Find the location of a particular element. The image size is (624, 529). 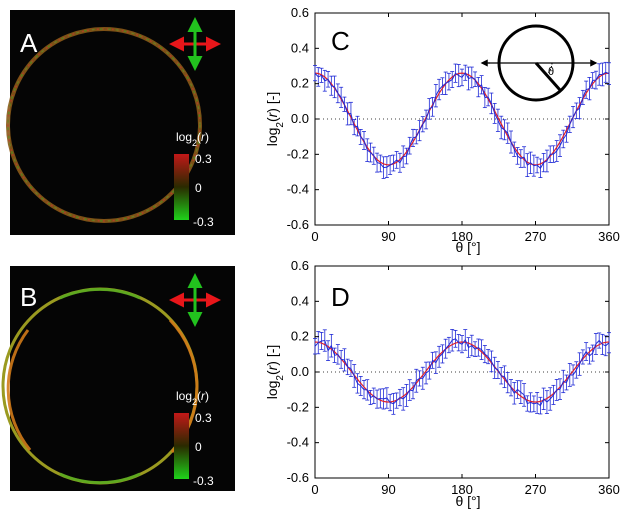

chart-d-ytick-label: 0.2 is located at coordinates (300, 336).